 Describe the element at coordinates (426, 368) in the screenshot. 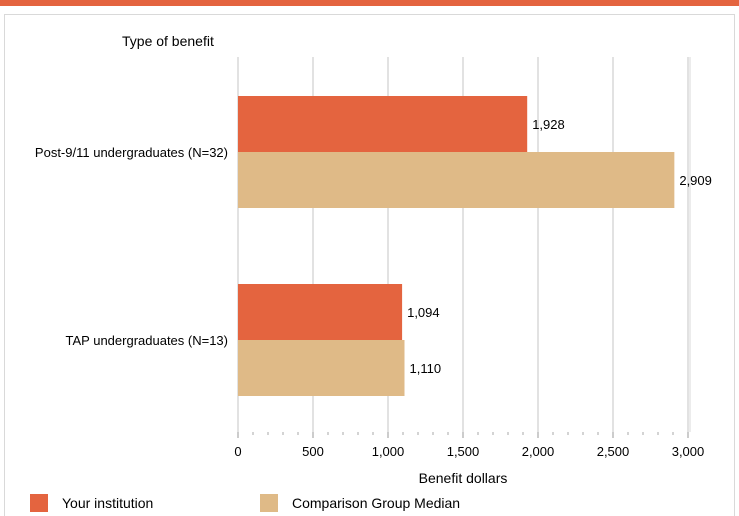

I see `data-label: 1,110` at that location.